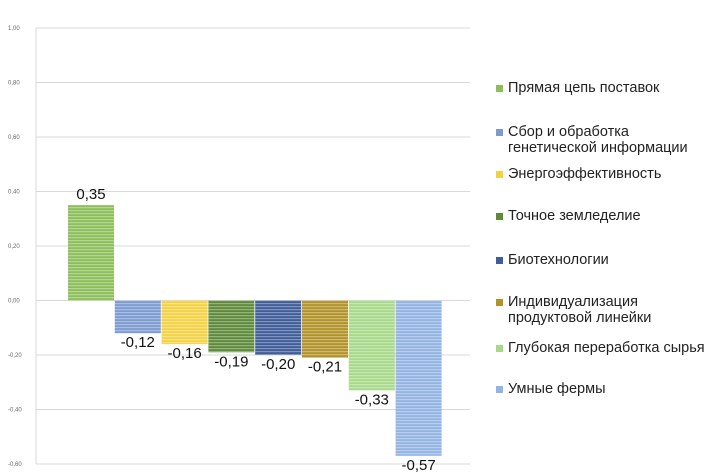  What do you see at coordinates (557, 389) in the screenshot?
I see `legend-label: Умные фермы` at bounding box center [557, 389].